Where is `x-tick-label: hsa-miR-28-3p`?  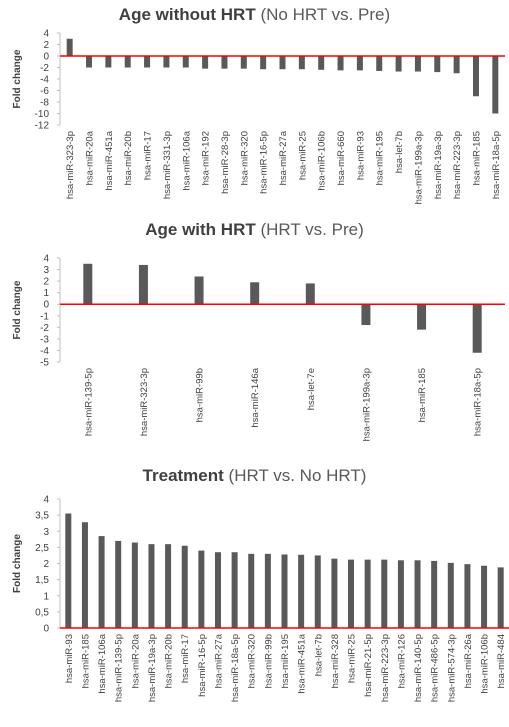
x-tick-label: hsa-miR-28-3p is located at coordinates (225, 162).